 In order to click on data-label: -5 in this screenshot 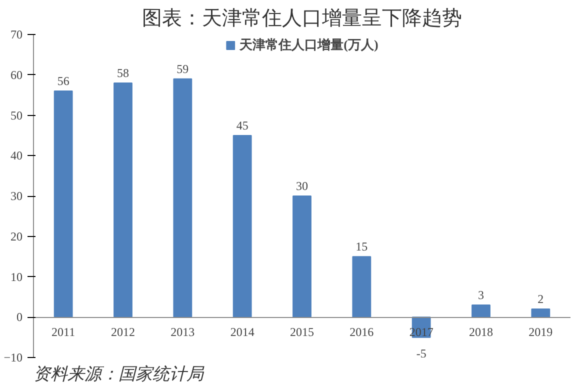, I will do `click(421, 353)`.